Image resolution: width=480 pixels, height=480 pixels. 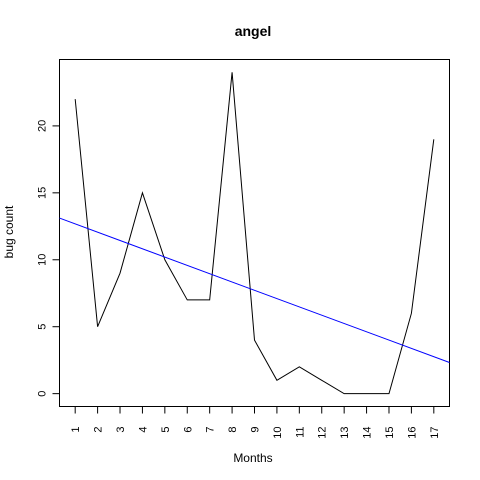 I want to click on y-tick-label: 15, so click(x=43, y=193).